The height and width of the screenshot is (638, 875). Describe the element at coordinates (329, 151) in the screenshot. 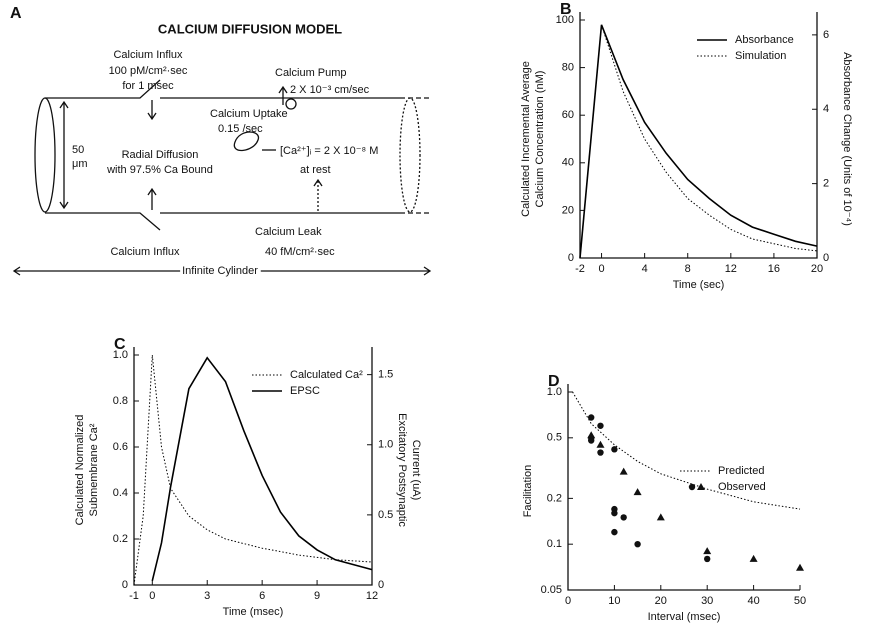

I see `label: [Ca²⁺]ᵢ = 2 X 10⁻⁸ M` at that location.